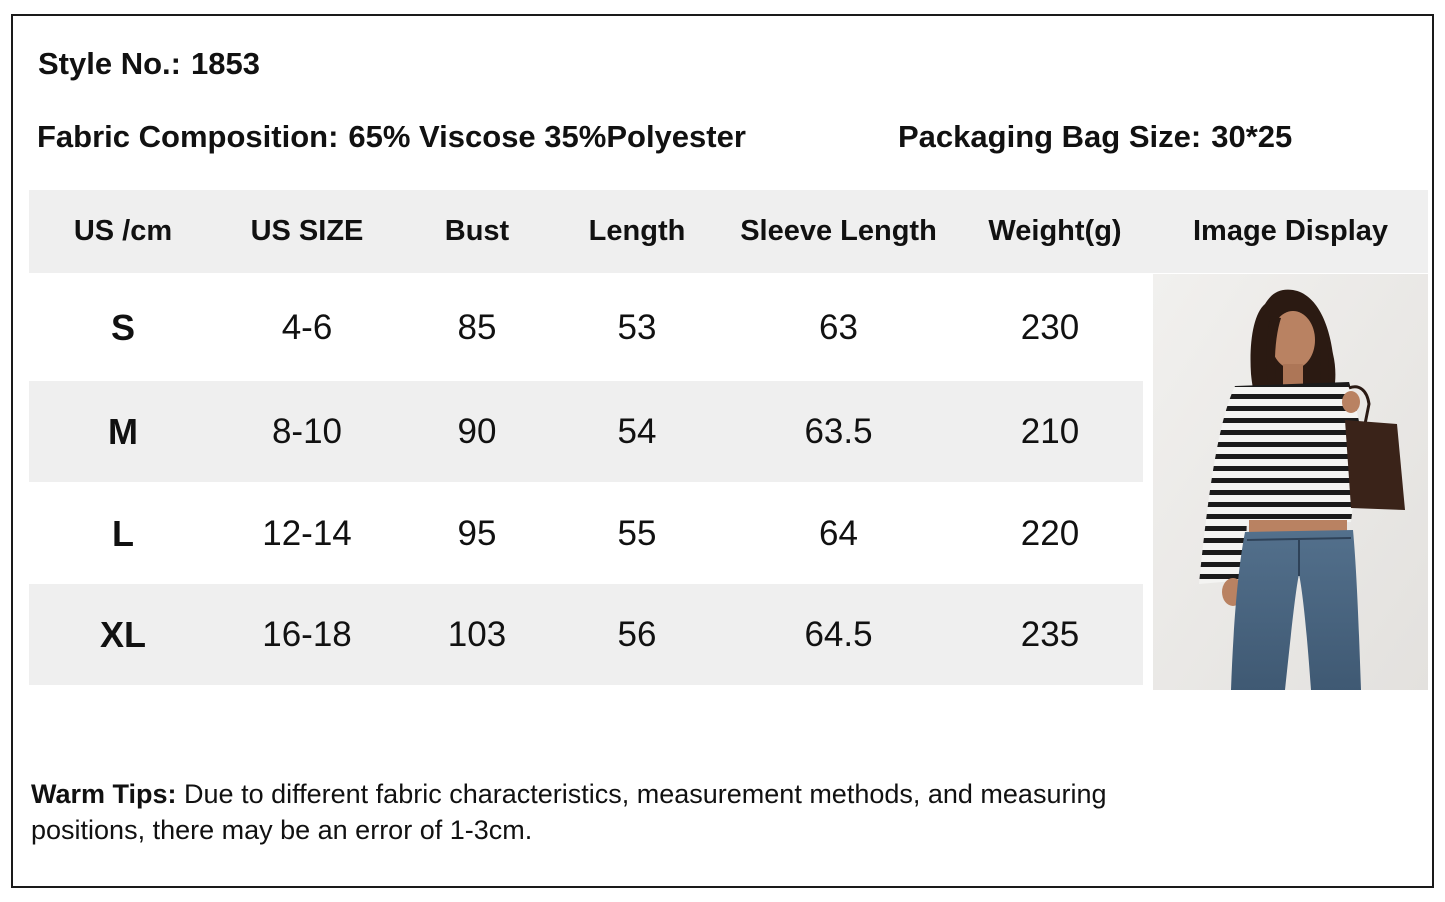 Image resolution: width=1445 pixels, height=902 pixels. I want to click on header-us-cm: US /cm, so click(123, 231).